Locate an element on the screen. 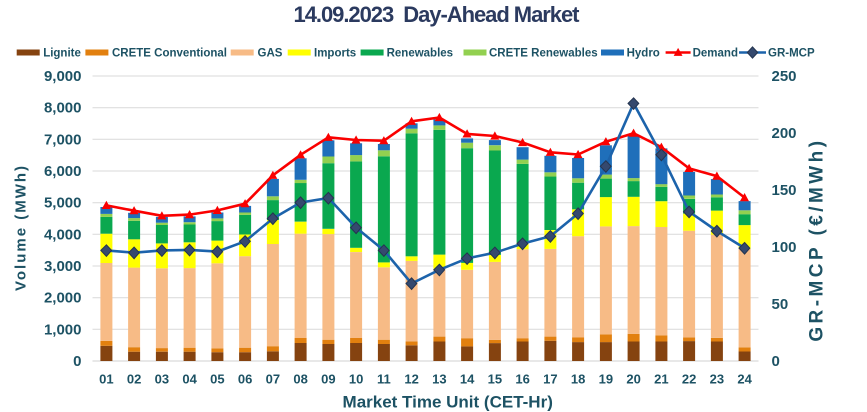 The height and width of the screenshot is (412, 867). svg-text: Renewables is located at coordinates (420, 54).